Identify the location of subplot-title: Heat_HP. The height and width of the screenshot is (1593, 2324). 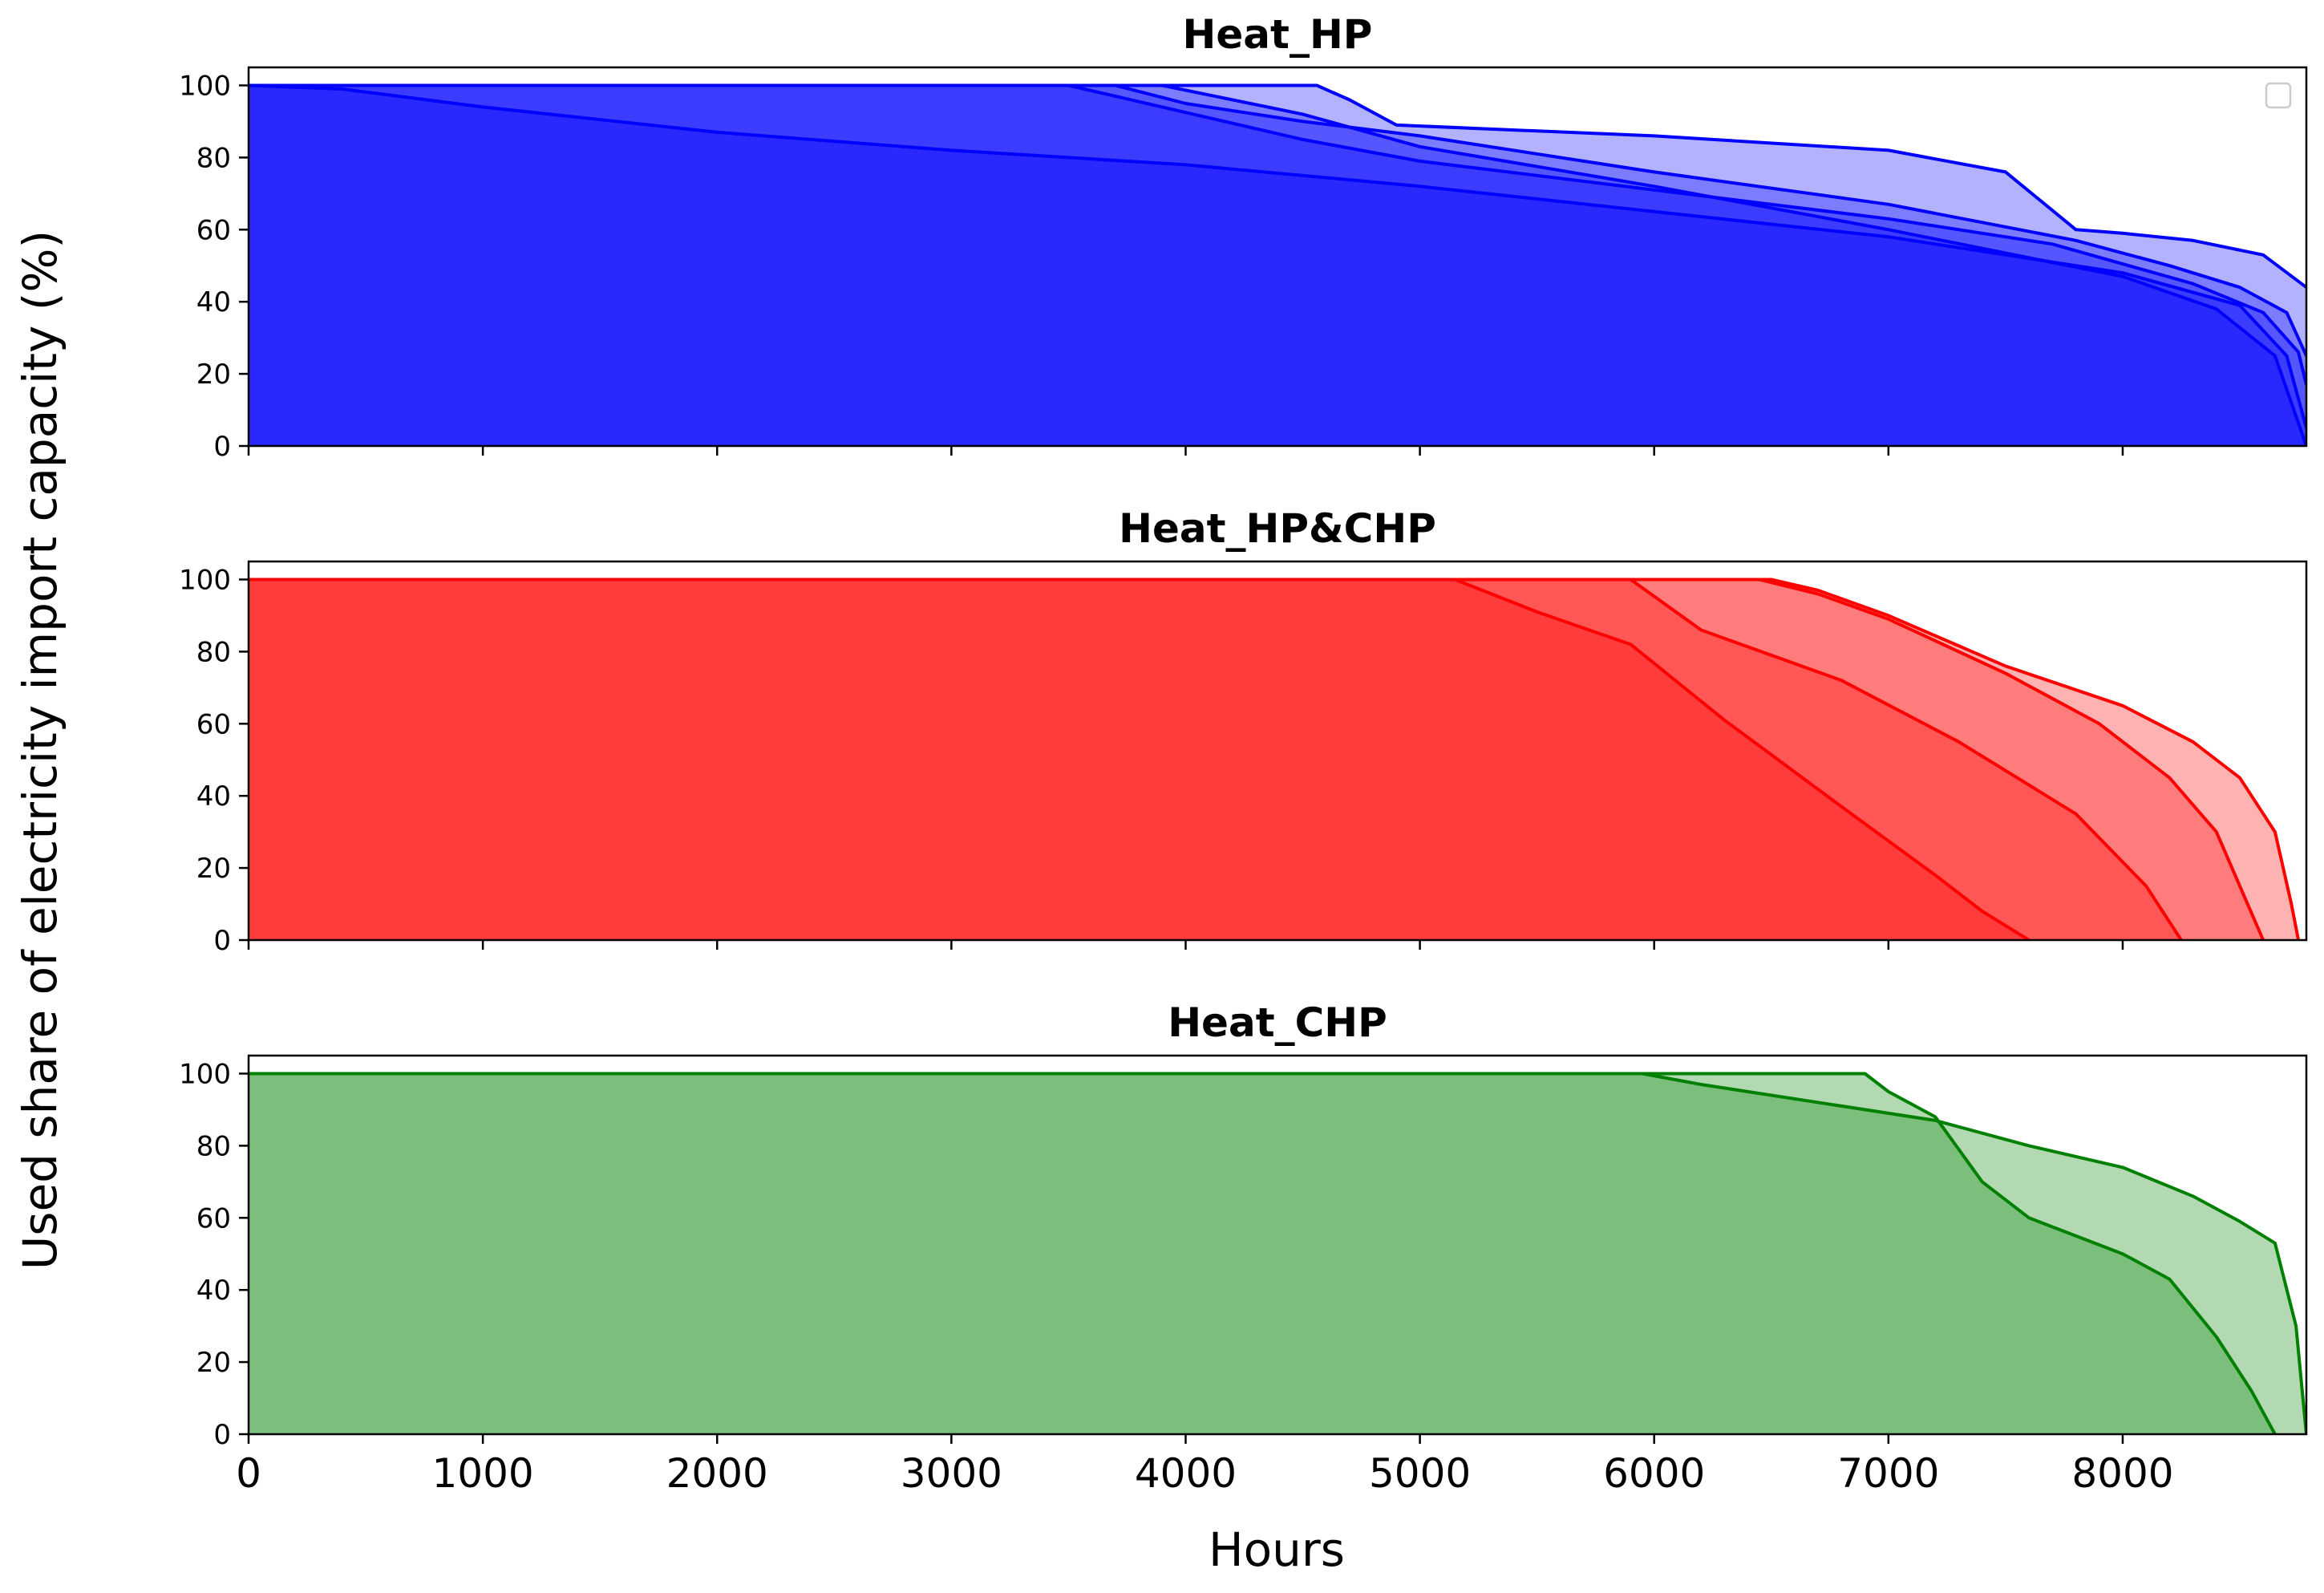
(1278, 34).